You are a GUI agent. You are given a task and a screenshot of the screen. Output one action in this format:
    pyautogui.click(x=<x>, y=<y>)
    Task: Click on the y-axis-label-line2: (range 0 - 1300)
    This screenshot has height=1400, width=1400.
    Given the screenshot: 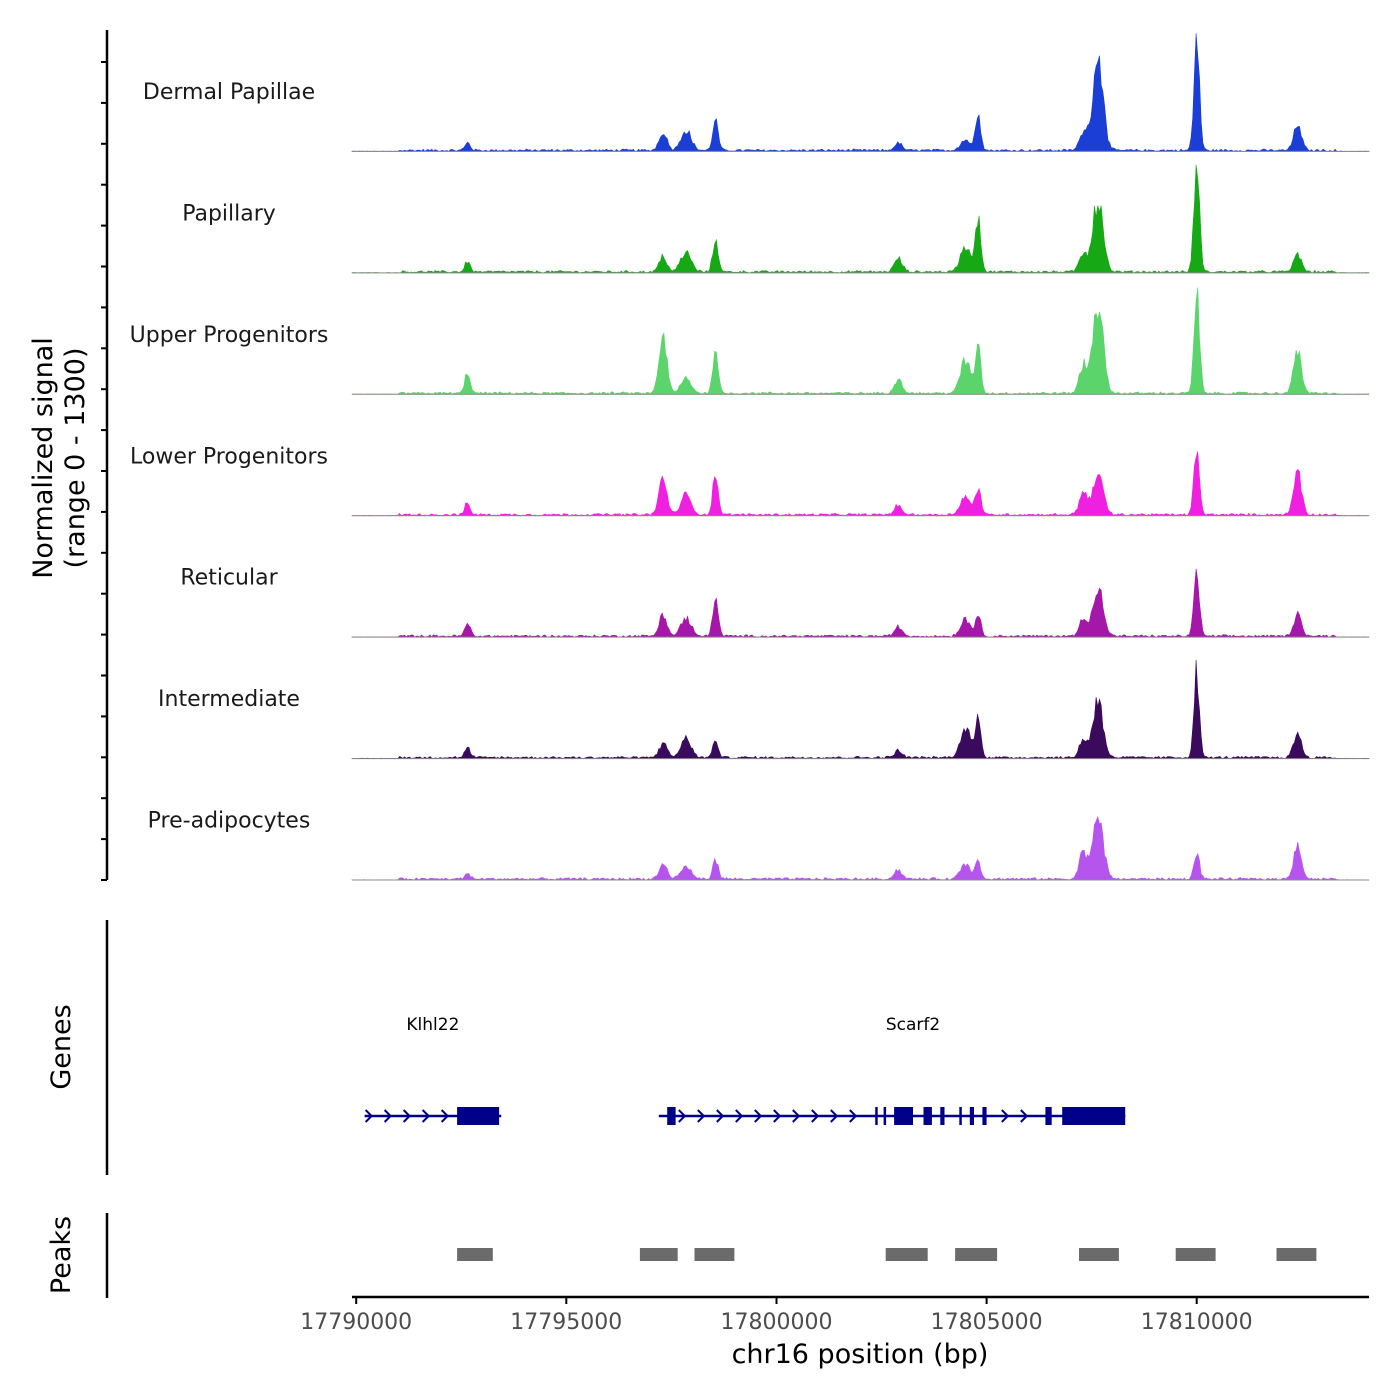 What is the action you would take?
    pyautogui.click(x=75, y=458)
    